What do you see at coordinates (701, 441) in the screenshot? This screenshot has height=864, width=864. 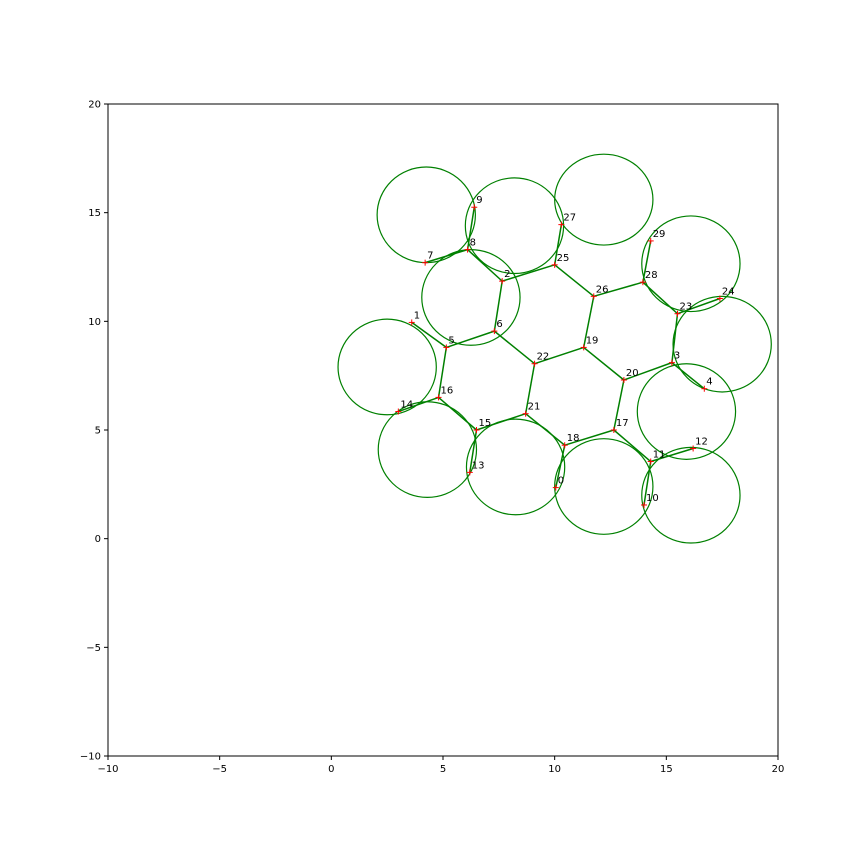 I see `point-label-12: 12` at bounding box center [701, 441].